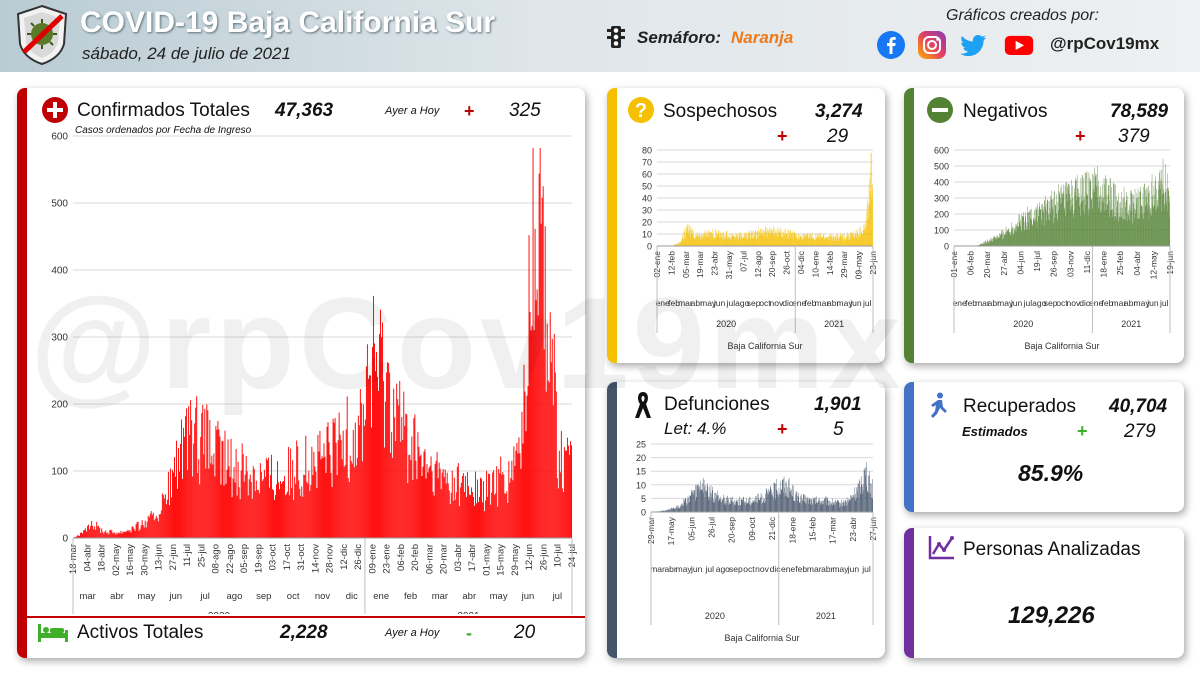 This screenshot has height=675, width=1200. Describe the element at coordinates (304, 110) in the screenshot. I see `confirmados-value: 47,363` at that location.